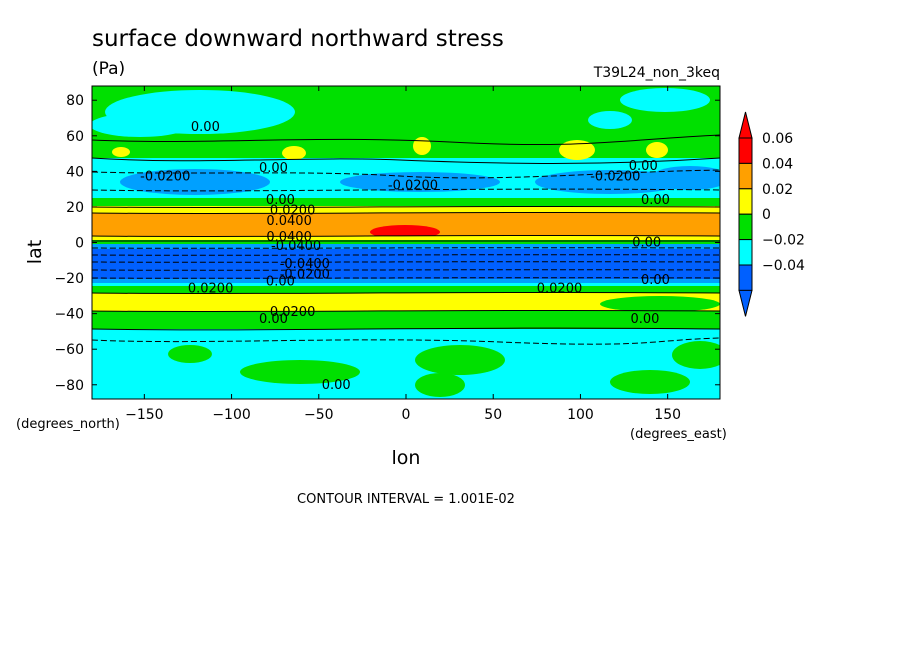 The image size is (904, 654). I want to click on y-tick-label: 20, so click(75, 208).